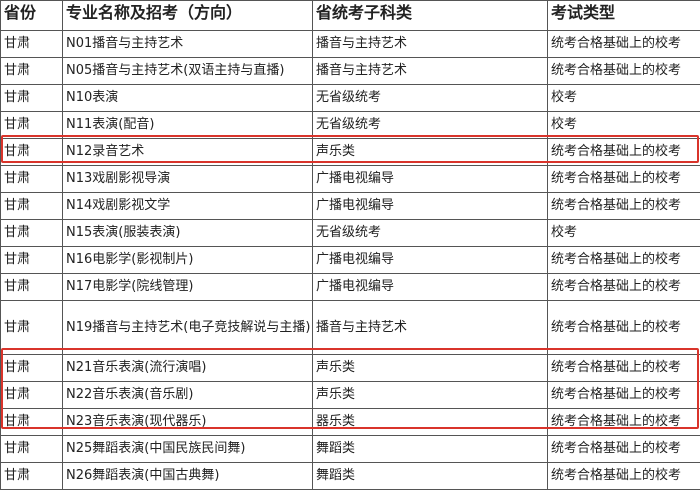  Describe the element at coordinates (624, 16) in the screenshot. I see `header-exam-type: 考试类型` at that location.